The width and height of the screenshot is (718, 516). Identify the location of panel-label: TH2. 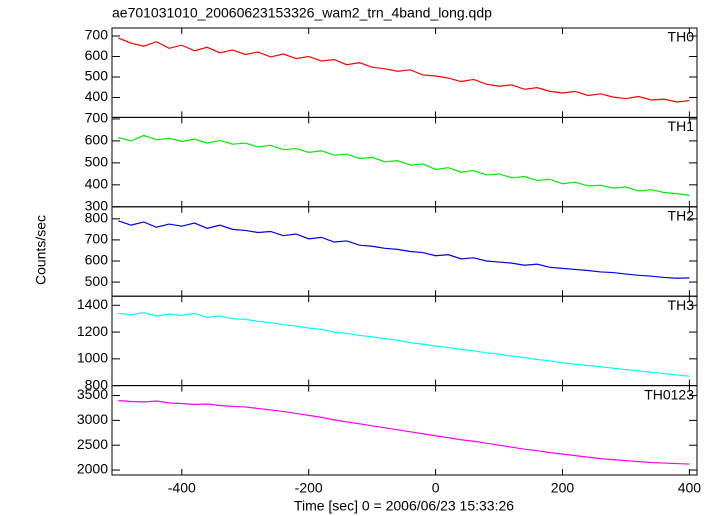
(681, 216).